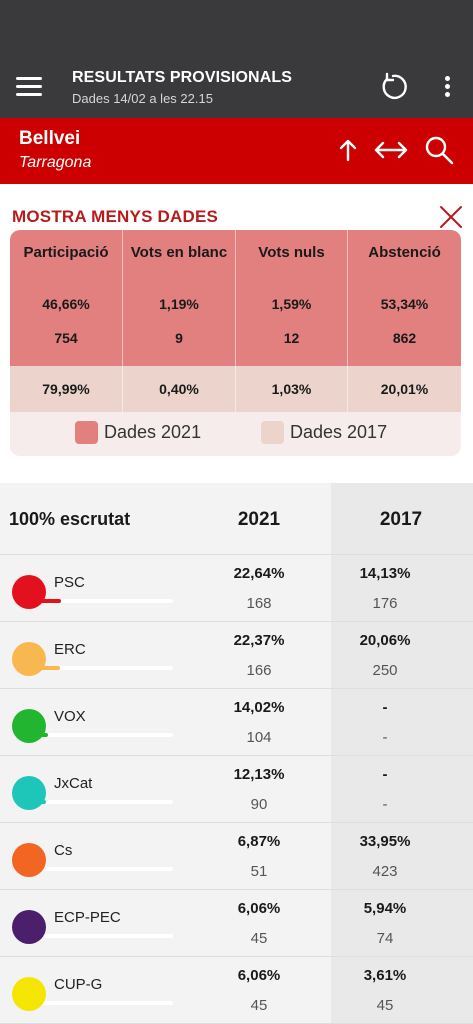 This screenshot has height=1024, width=473. What do you see at coordinates (66, 389) in the screenshot?
I see `participation-pct-2017: 79,99%` at bounding box center [66, 389].